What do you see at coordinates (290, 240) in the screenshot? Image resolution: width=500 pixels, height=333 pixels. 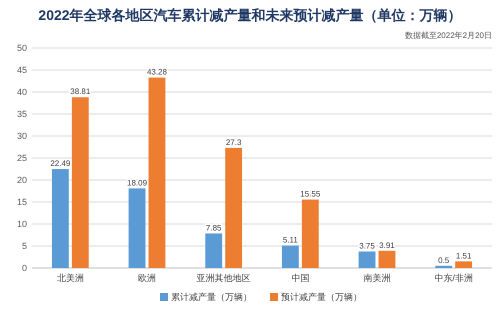 I see `data-label: 5.11` at bounding box center [290, 240].